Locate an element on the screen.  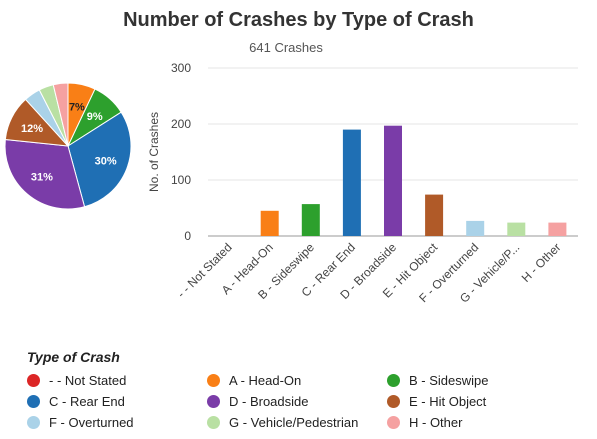
legend-label: - - Not Stated is located at coordinates (88, 380).